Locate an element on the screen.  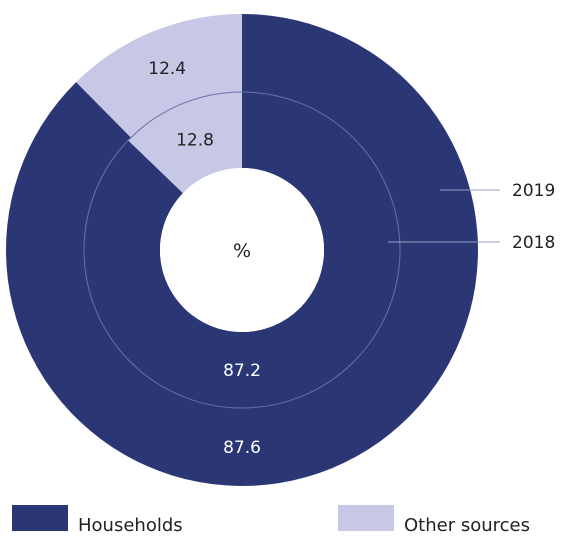
legend-label-other-sources: Other sources is located at coordinates (467, 525).